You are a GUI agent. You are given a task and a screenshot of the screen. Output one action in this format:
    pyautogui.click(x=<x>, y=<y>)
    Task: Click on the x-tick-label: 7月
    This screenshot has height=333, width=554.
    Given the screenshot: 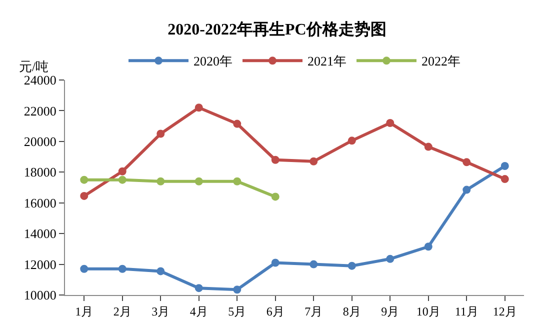 What is the action you would take?
    pyautogui.click(x=313, y=311)
    